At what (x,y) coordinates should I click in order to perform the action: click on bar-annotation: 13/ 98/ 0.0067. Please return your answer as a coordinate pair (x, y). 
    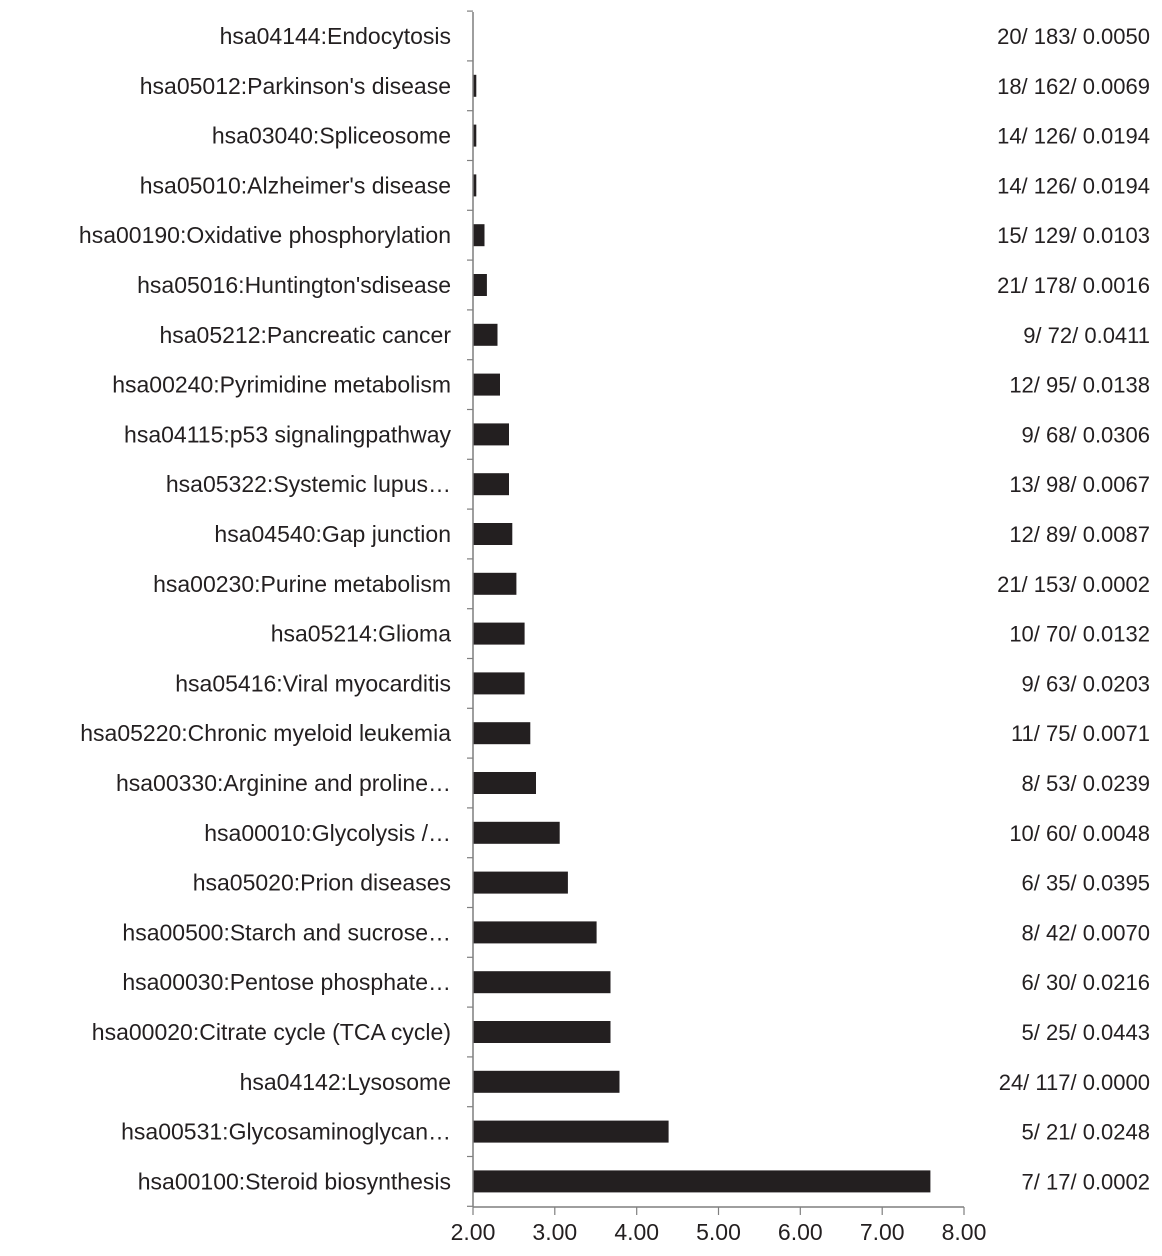
    Looking at the image, I should click on (1079, 484).